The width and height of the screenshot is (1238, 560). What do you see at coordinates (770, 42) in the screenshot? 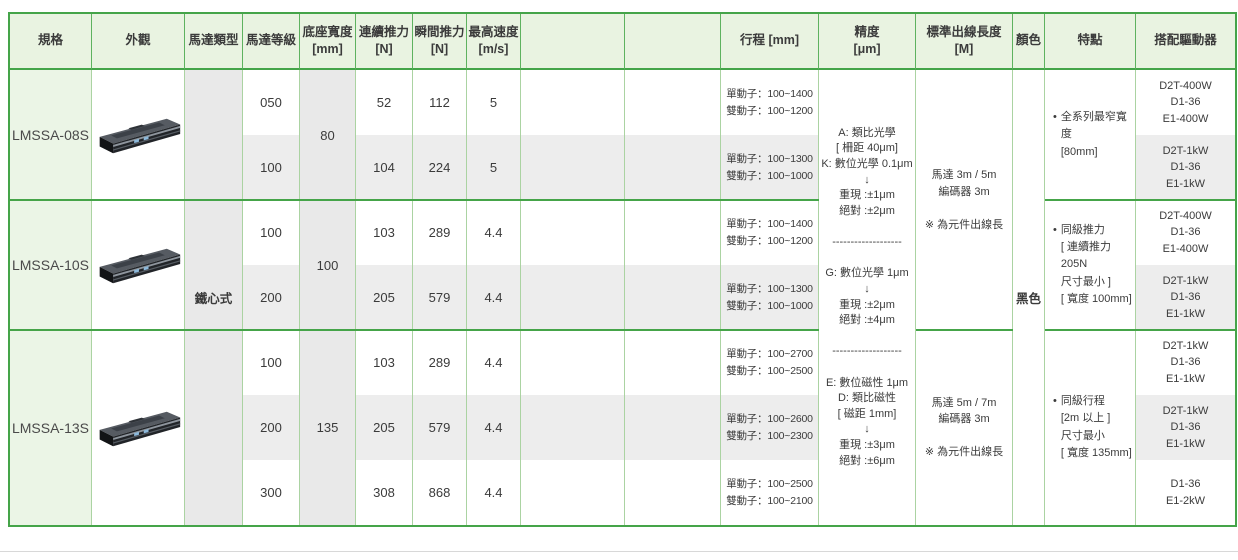
I see `col-header-stroke: 行程 [mm]` at bounding box center [770, 42].